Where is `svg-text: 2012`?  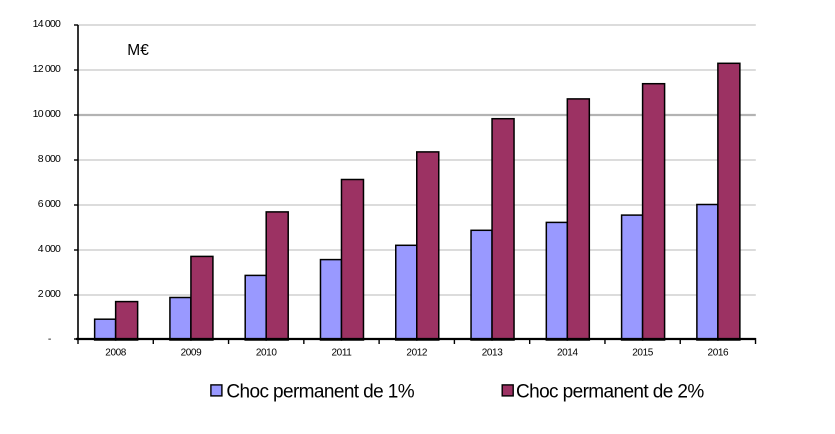 svg-text: 2012 is located at coordinates (416, 353).